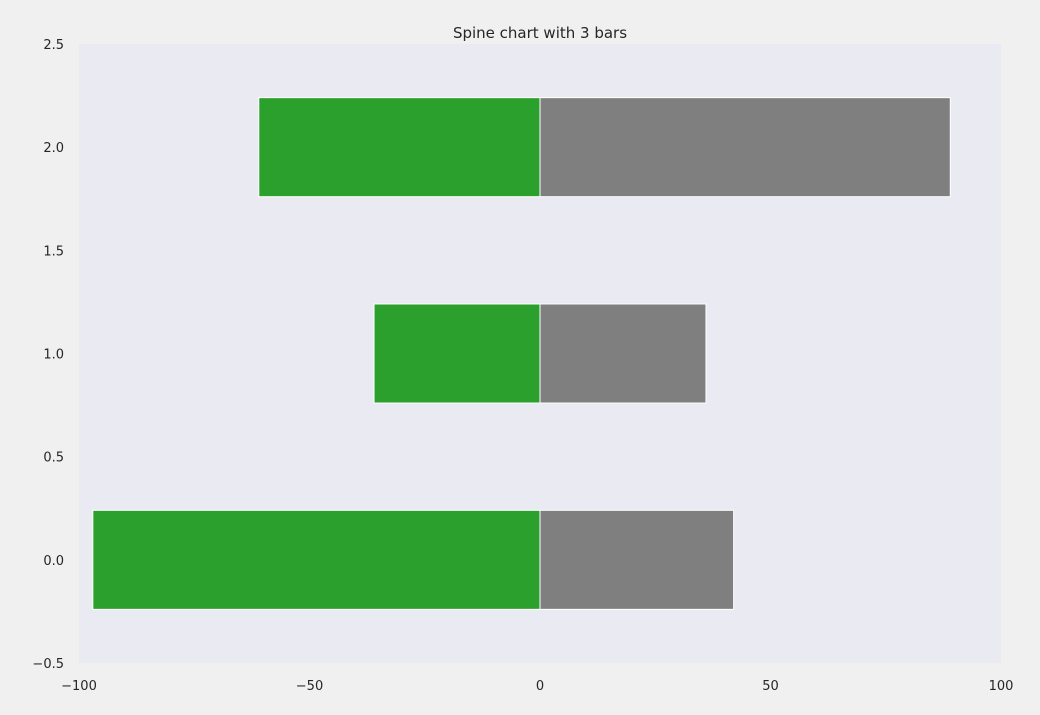 This screenshot has height=715, width=1040. I want to click on chart-title: Spine chart with 3 bars, so click(540, 33).